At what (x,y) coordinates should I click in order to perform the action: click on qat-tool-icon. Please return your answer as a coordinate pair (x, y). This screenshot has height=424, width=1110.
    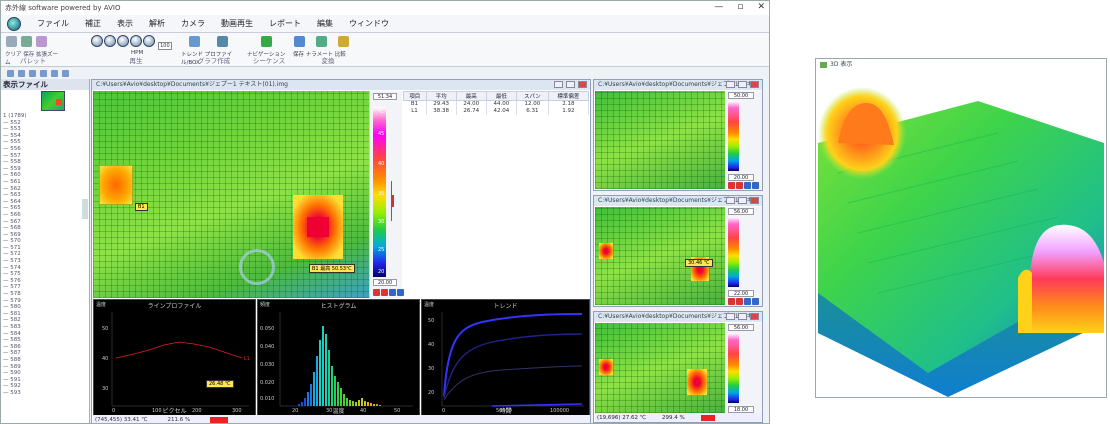
    Looking at the image, I should click on (54, 73).